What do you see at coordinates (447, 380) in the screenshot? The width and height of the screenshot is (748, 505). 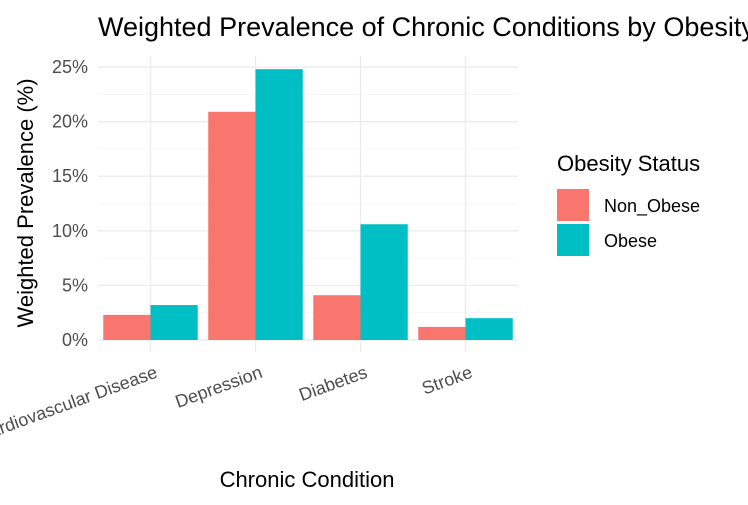 I see `x-tick-label: Stroke` at bounding box center [447, 380].